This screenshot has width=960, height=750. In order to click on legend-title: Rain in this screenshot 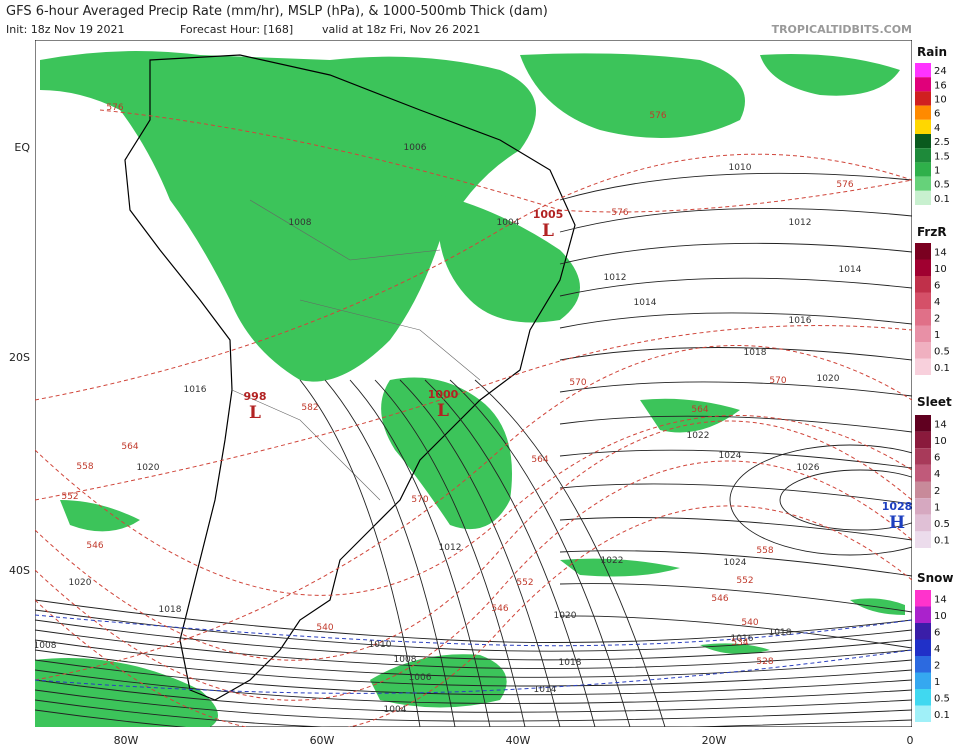, I will do `click(932, 52)`.